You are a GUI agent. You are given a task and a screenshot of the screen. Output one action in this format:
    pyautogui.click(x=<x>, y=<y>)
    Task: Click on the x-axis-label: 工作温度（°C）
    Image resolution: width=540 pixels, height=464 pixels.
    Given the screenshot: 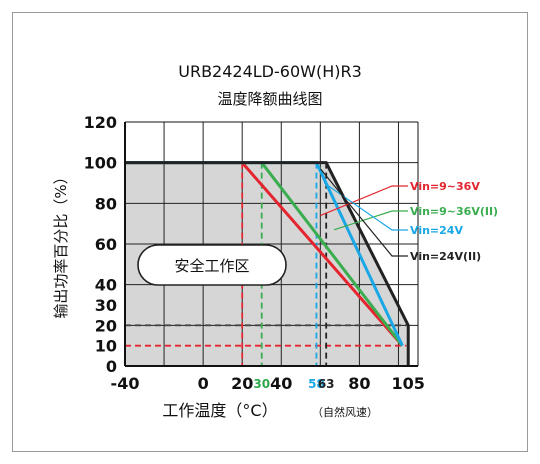 What is the action you would take?
    pyautogui.click(x=219, y=410)
    